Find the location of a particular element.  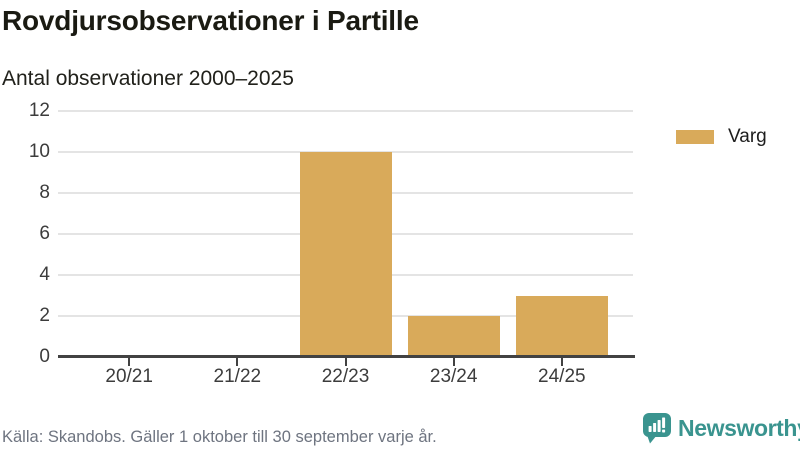

bar-24/25 is located at coordinates (561, 326).